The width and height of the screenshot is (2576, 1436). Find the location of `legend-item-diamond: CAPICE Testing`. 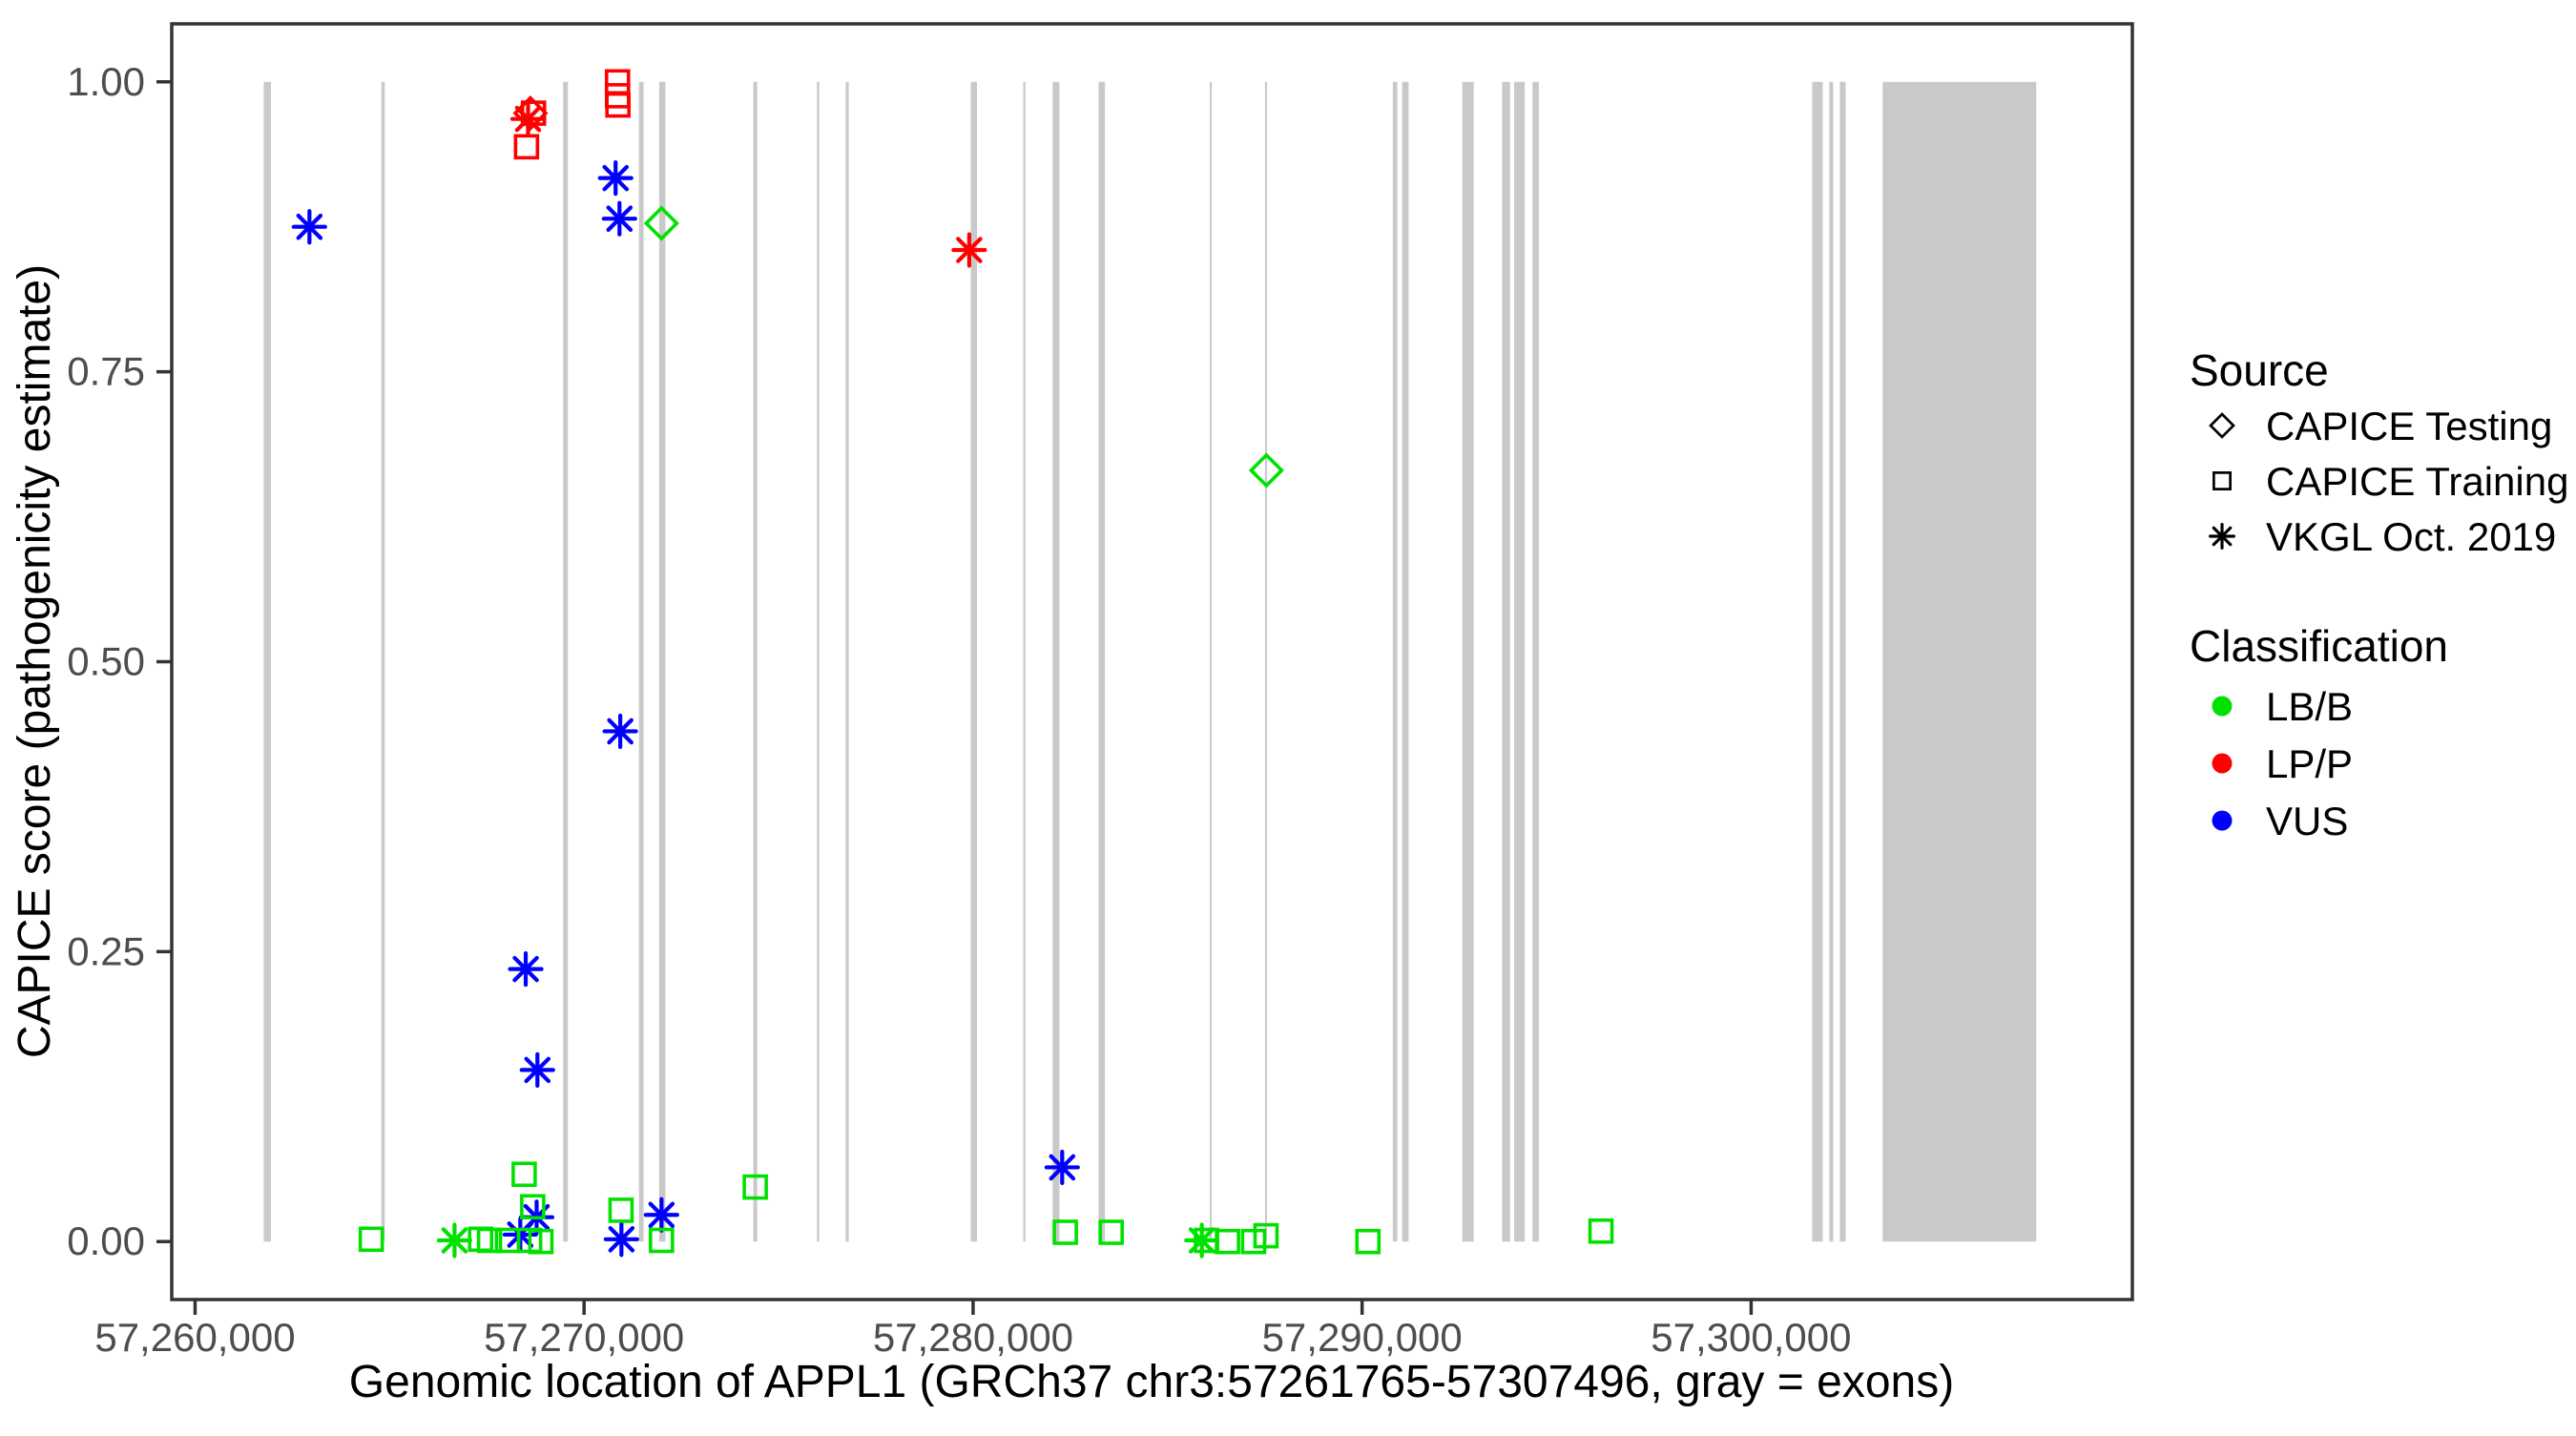

legend-item-diamond: CAPICE Testing is located at coordinates (2380, 426).